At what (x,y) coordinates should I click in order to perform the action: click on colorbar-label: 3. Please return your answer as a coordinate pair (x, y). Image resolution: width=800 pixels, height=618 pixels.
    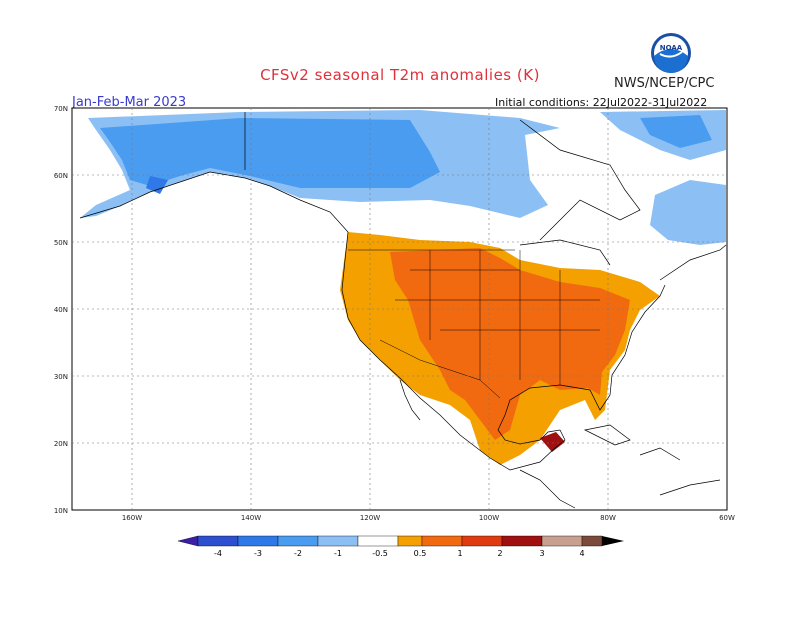
    Looking at the image, I should click on (541, 553).